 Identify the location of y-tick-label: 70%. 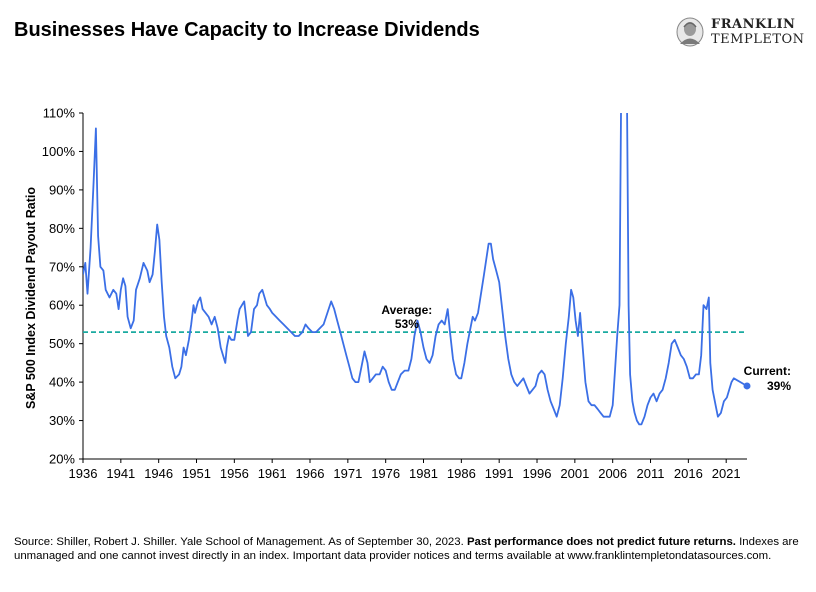
(62, 266).